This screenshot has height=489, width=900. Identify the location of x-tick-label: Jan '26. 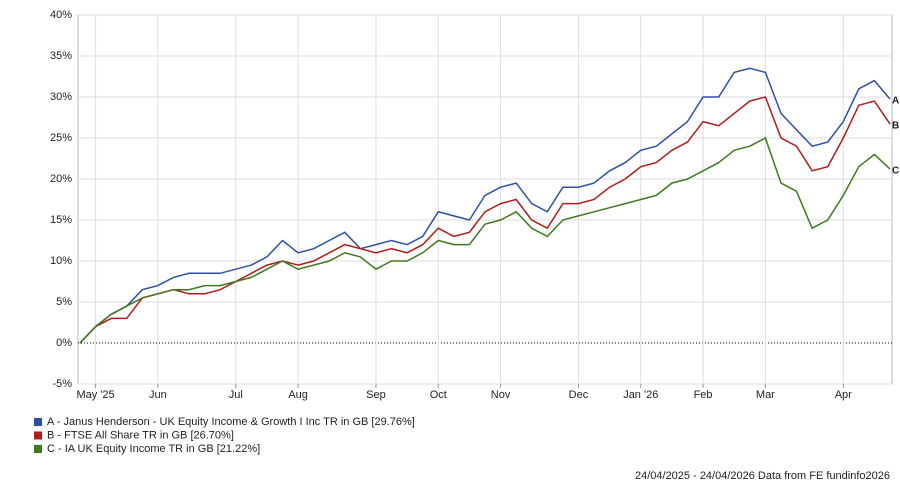
(640, 395).